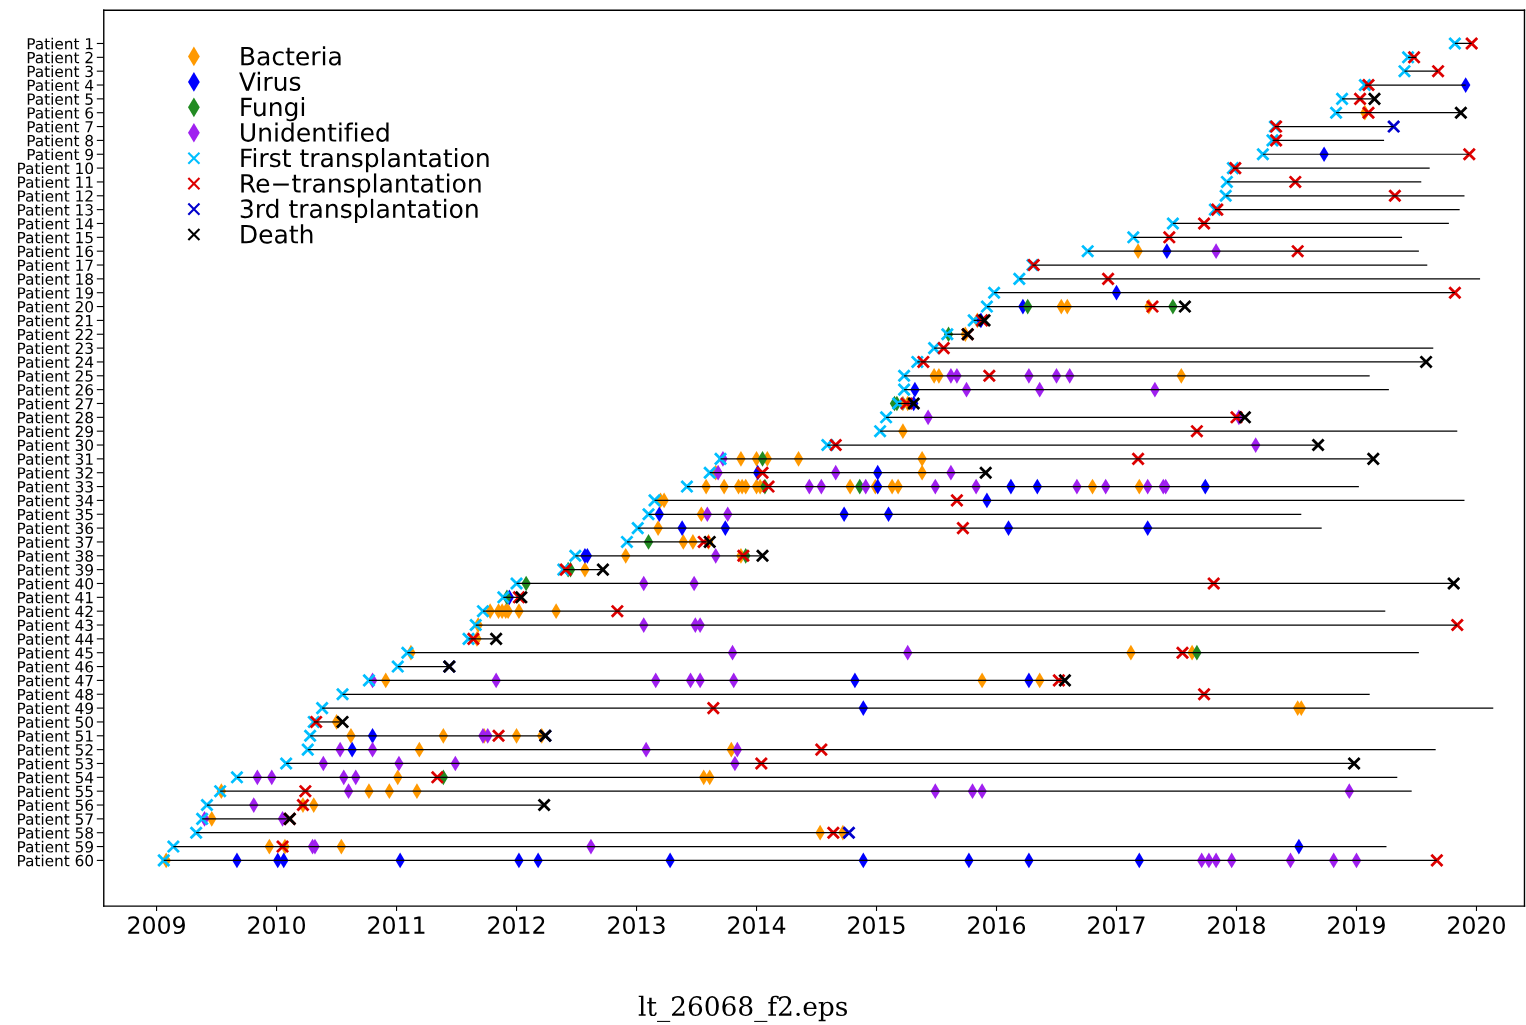  Describe the element at coordinates (55, 542) in the screenshot. I see `y-tick-label: Patient 37` at that location.